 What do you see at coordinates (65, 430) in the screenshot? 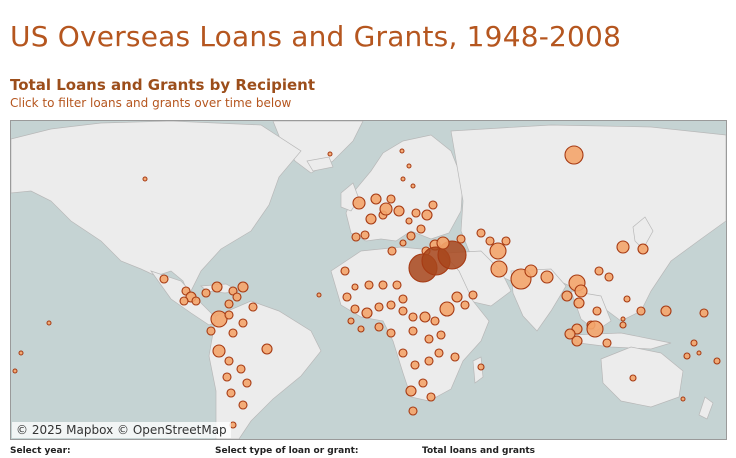
I see `mapbox-link: © 2025 Mapbox` at bounding box center [65, 430].